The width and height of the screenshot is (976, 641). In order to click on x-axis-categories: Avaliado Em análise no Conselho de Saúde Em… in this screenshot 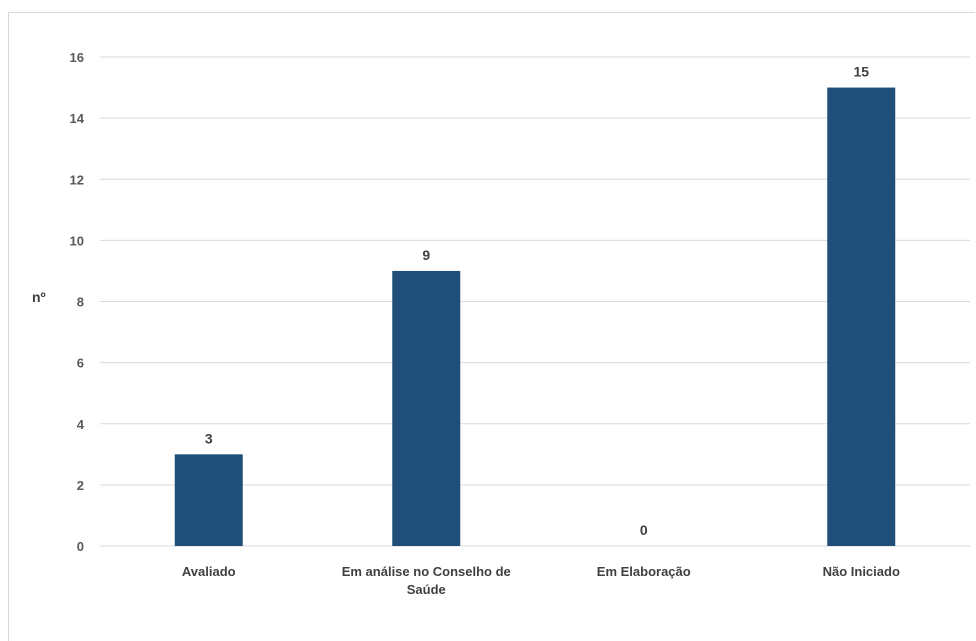, I will do `click(541, 580)`.